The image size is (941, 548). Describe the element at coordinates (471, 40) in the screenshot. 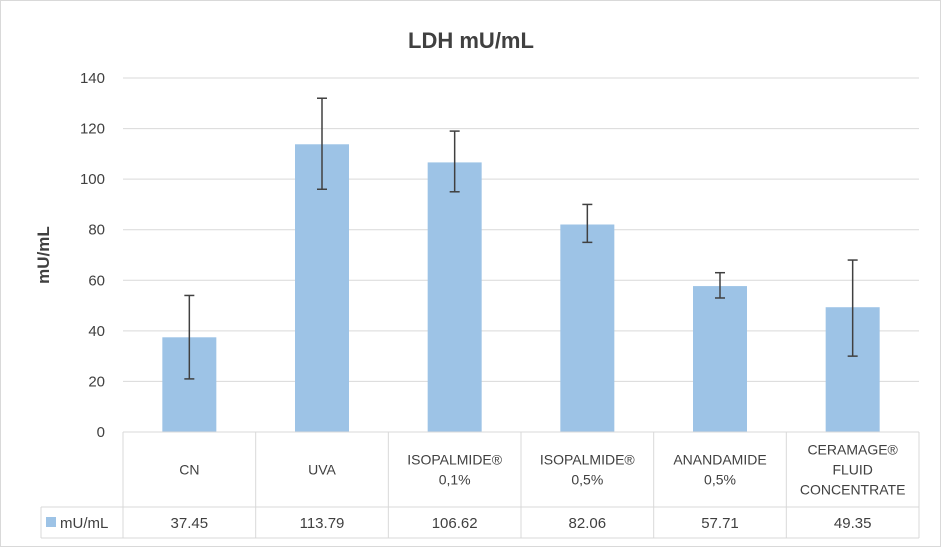

I see `chart-title: LDH mU/mL` at that location.